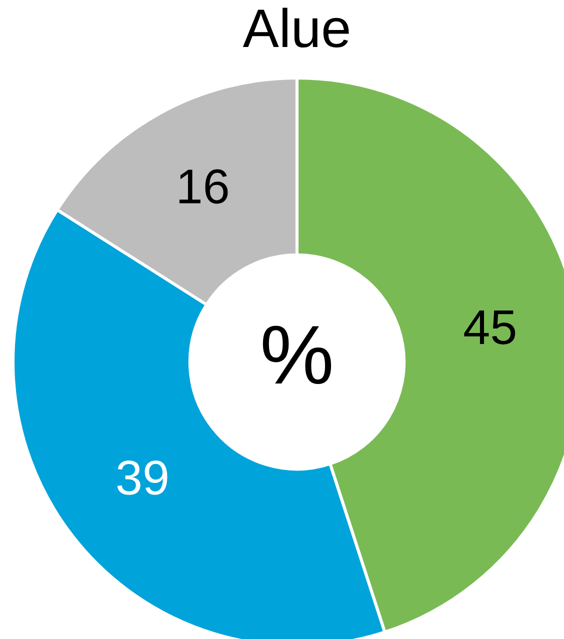 The width and height of the screenshot is (564, 639). Describe the element at coordinates (490, 327) in the screenshot. I see `data-label: 45` at that location.